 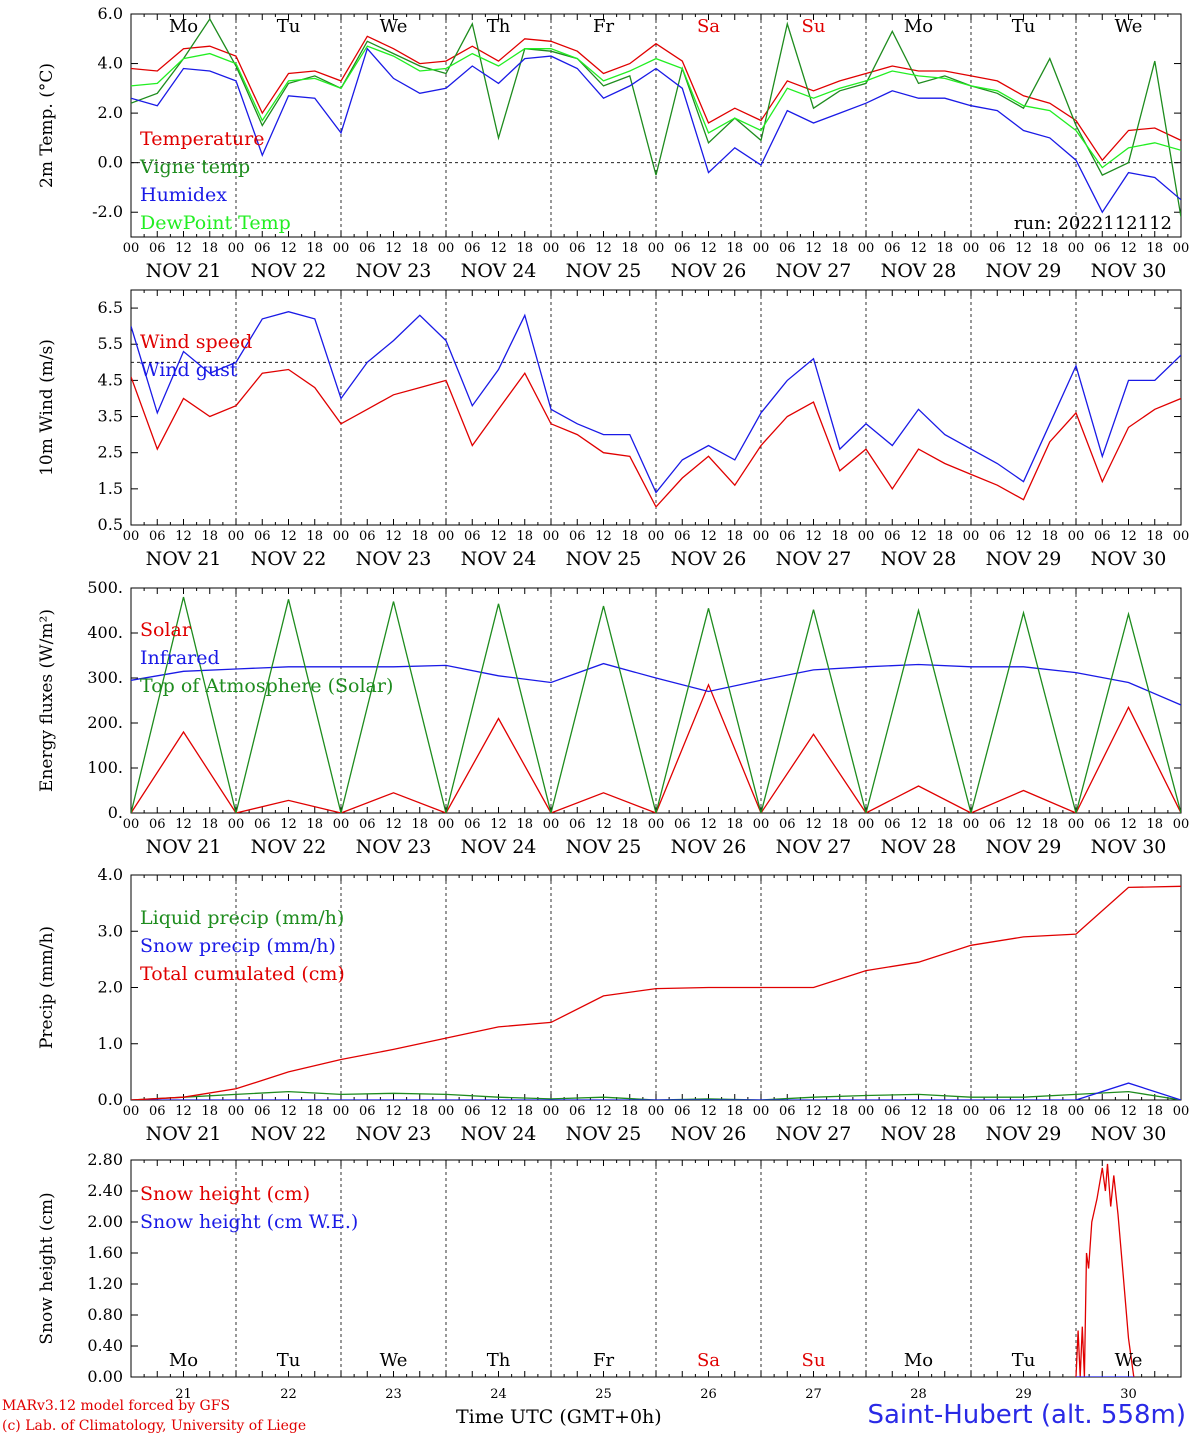 What do you see at coordinates (47, 407) in the screenshot?
I see `y-axis-label: 10m Wind (m/s)` at bounding box center [47, 407].